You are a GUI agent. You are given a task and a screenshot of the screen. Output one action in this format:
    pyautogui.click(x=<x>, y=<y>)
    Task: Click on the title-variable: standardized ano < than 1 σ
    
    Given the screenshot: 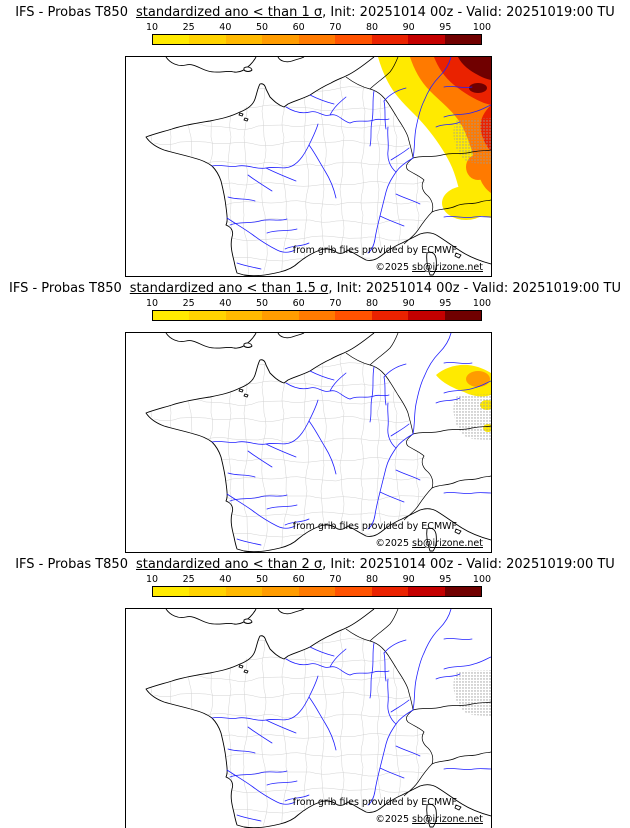 What is the action you would take?
    pyautogui.click(x=229, y=12)
    